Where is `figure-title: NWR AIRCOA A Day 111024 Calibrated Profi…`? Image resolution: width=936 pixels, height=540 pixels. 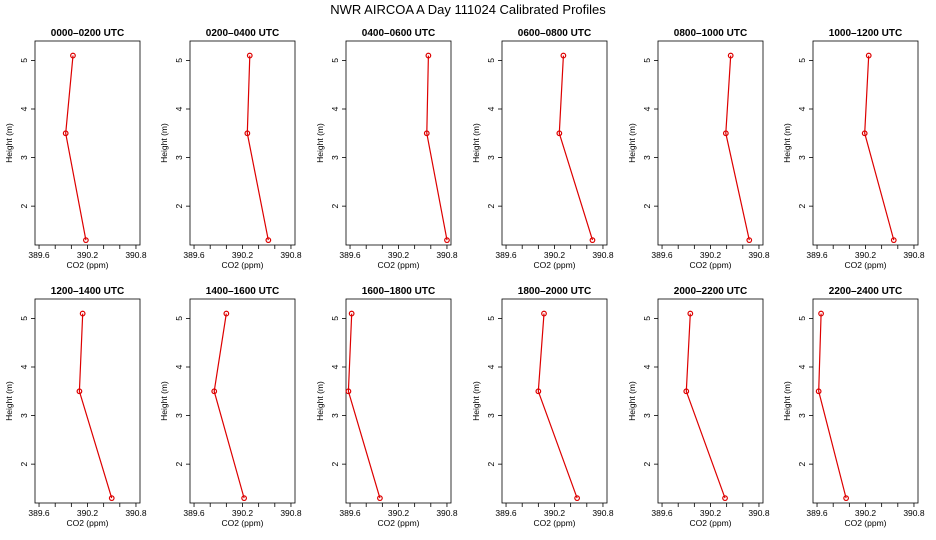
figure-title: NWR AIRCOA A Day 111024 Calibrated Profi… is located at coordinates (468, 9).